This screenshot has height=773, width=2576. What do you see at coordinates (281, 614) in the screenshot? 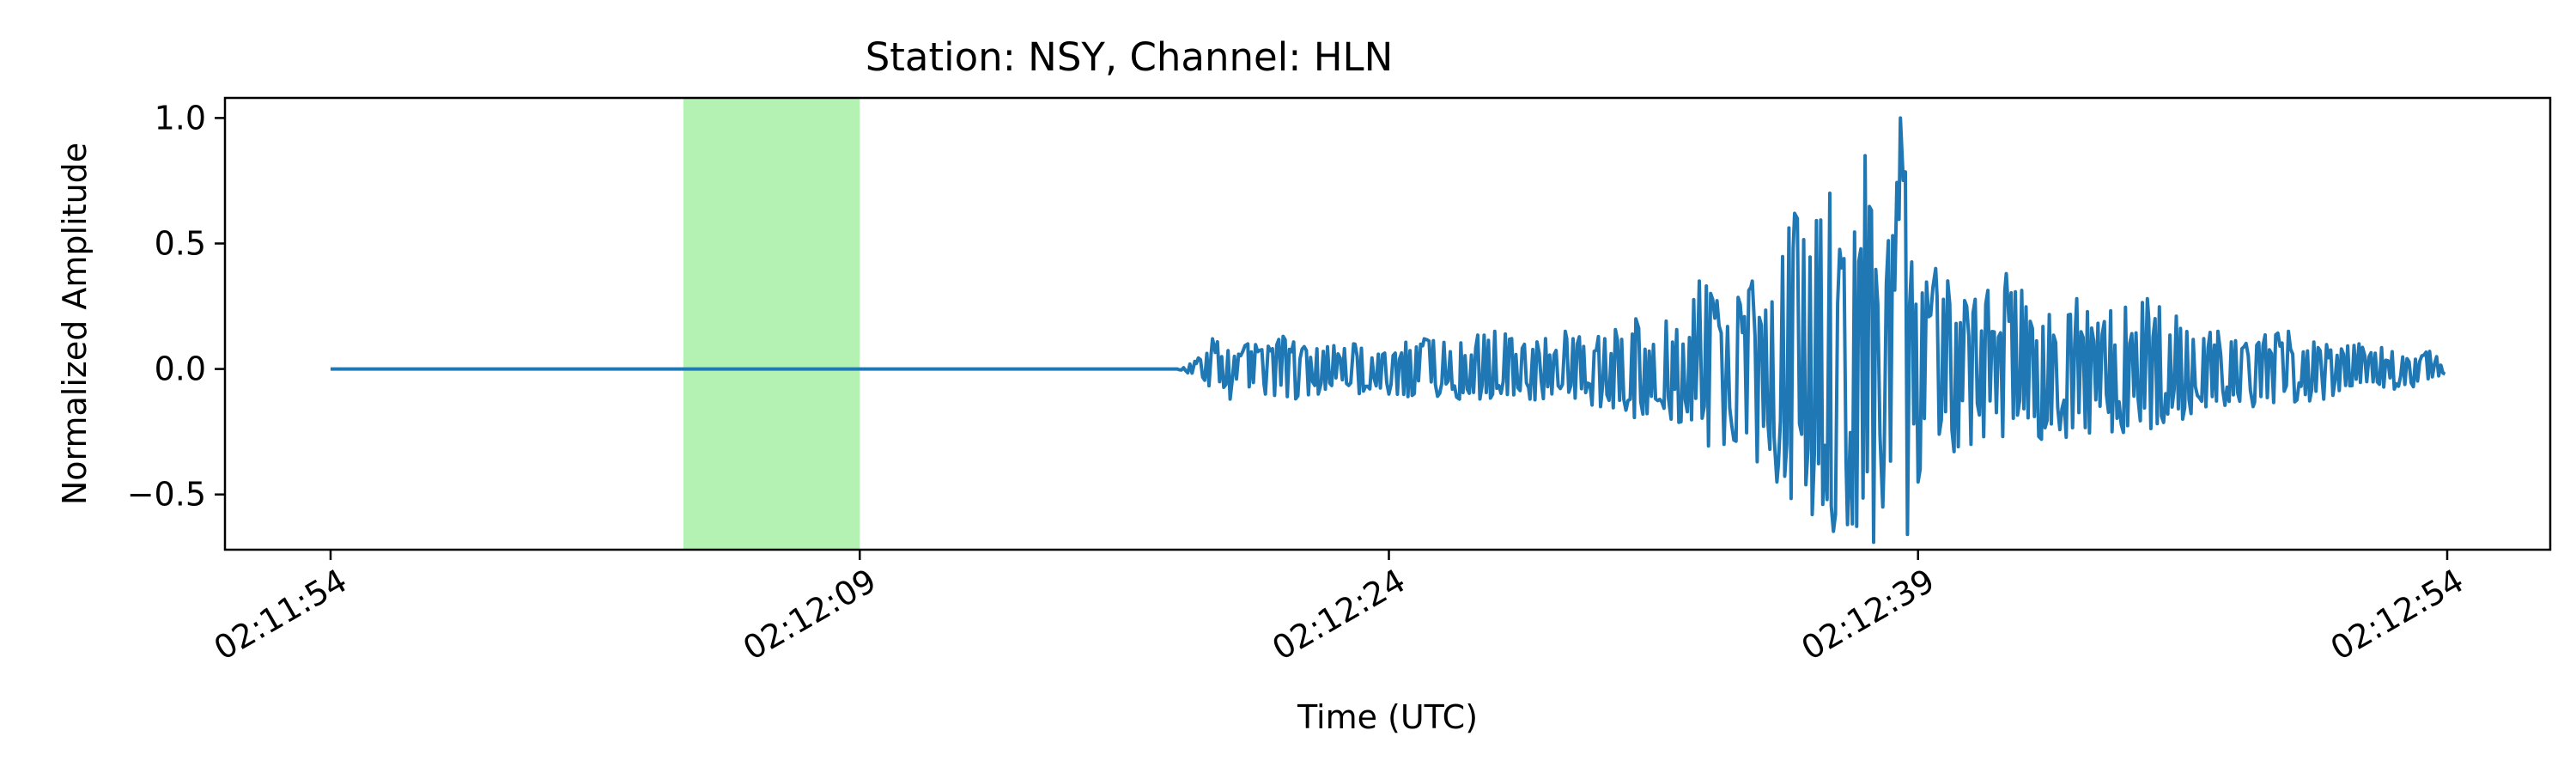
I see `x-tick-label: 02:11:54` at bounding box center [281, 614].